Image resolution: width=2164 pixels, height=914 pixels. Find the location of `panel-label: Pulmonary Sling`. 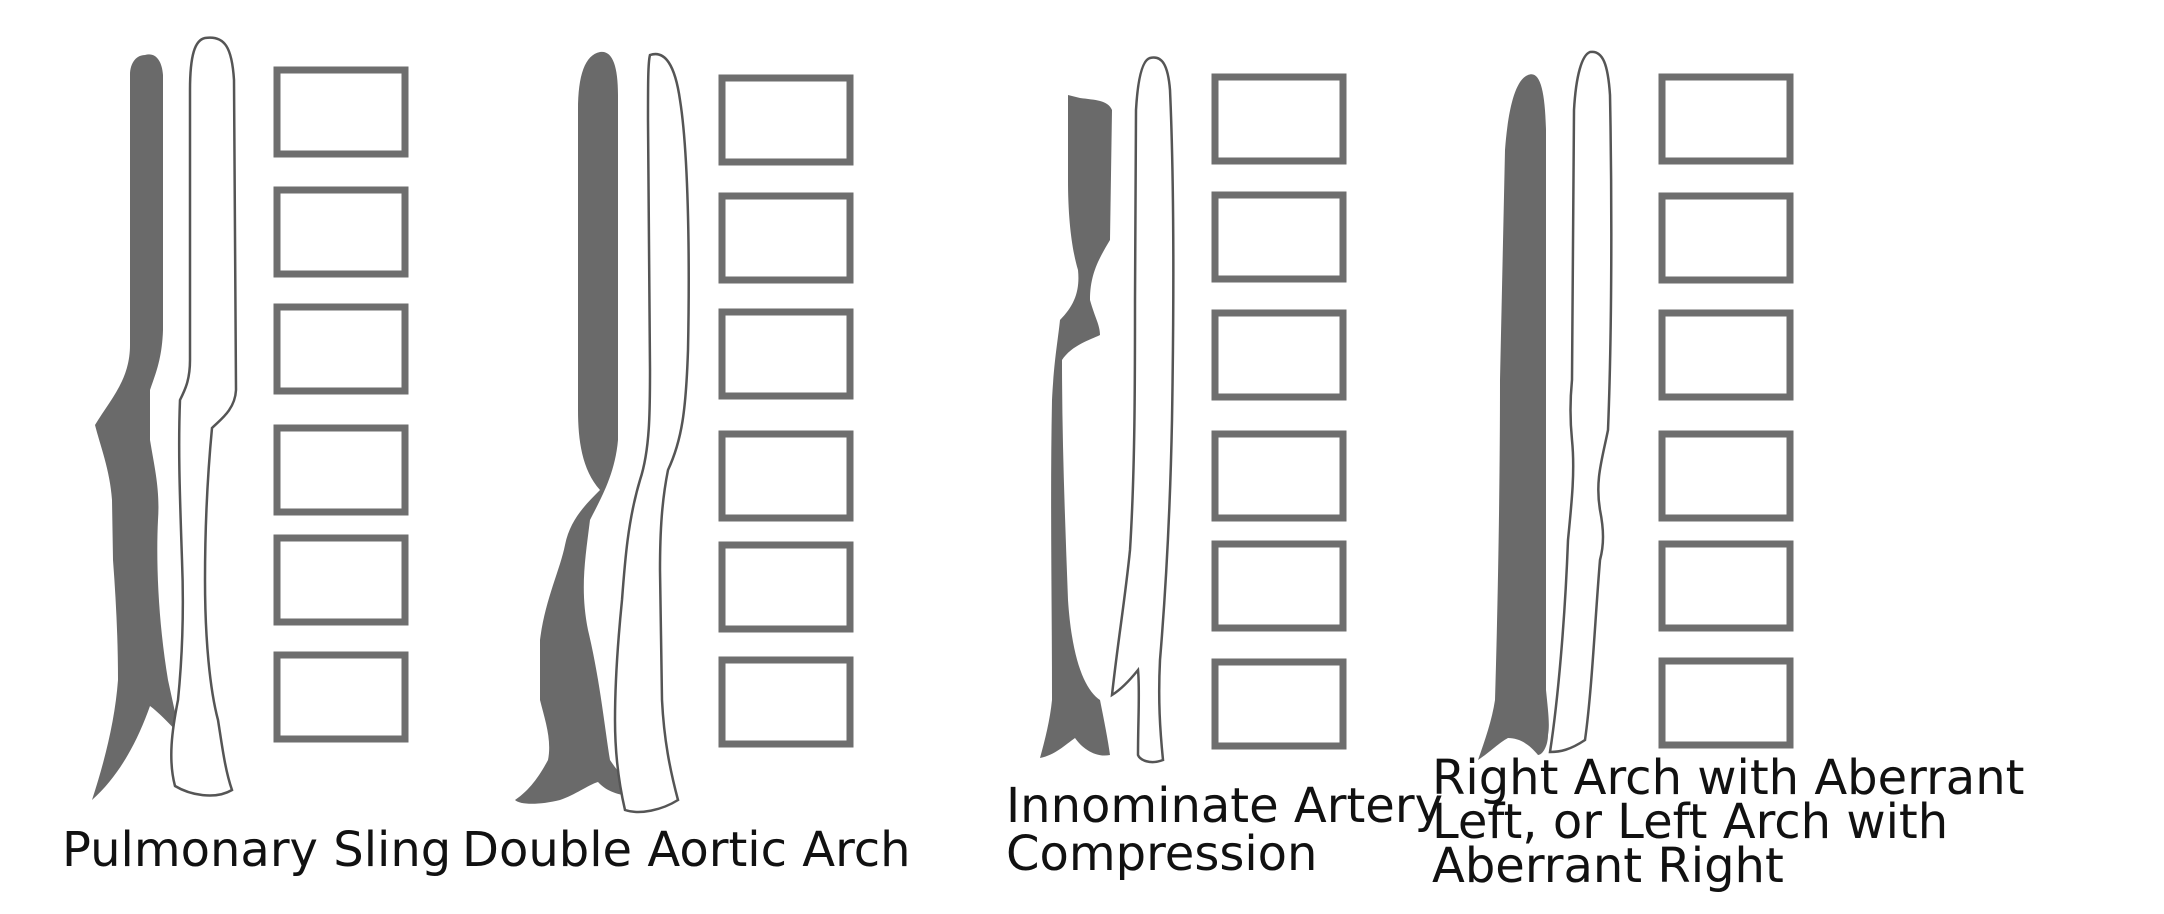

panel-label: Pulmonary Sling is located at coordinates (256, 850).